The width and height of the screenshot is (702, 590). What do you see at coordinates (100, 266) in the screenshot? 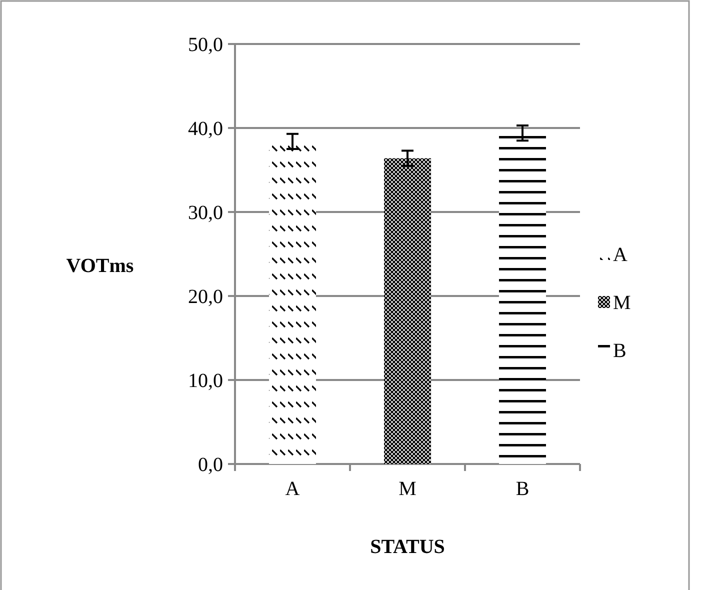
I see `y-axis-title: VOTms` at bounding box center [100, 266].